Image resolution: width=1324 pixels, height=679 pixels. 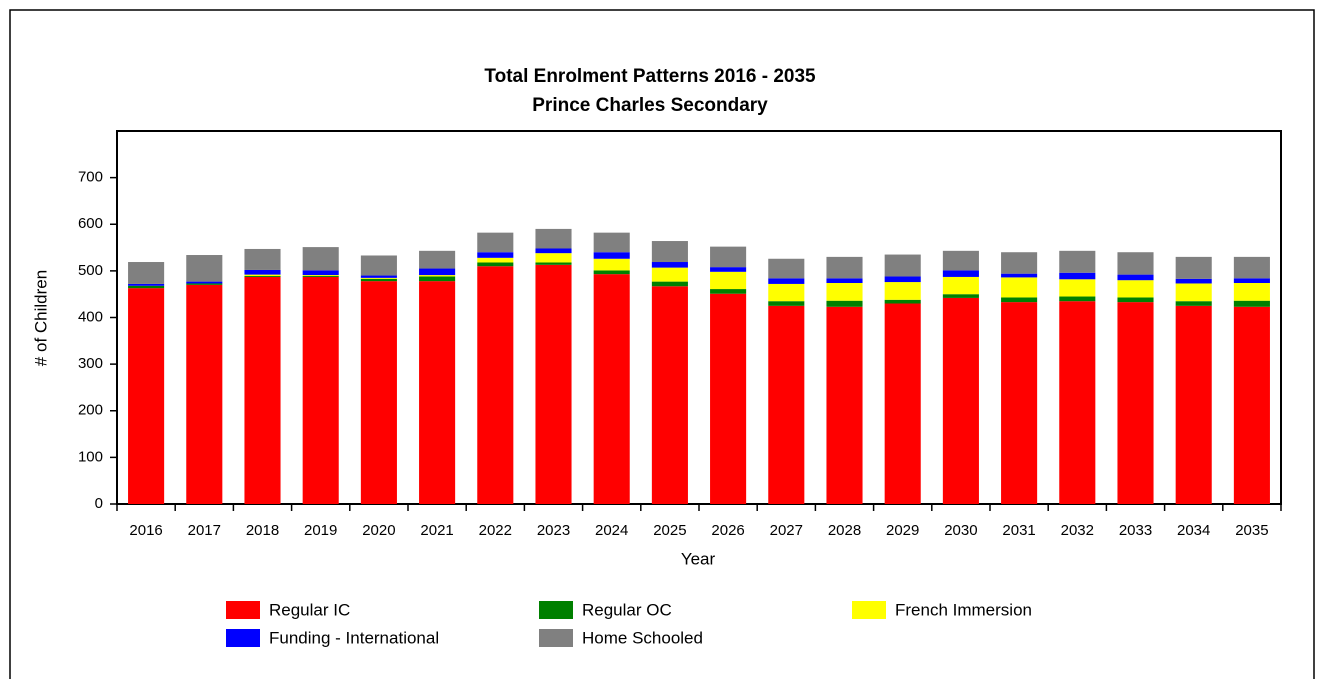 What do you see at coordinates (90, 316) in the screenshot?
I see `y-tick-label: 400` at bounding box center [90, 316].